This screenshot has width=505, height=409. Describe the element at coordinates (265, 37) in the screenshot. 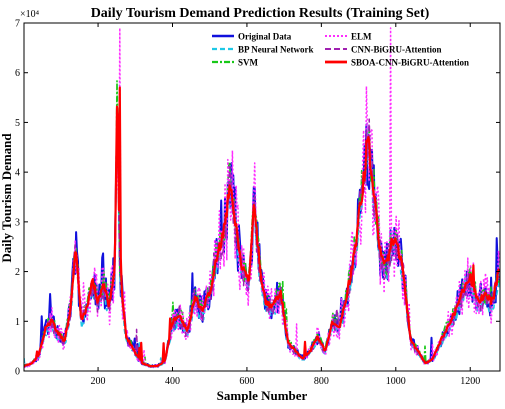

I see `legend-label-original-data: Original Data` at that location.